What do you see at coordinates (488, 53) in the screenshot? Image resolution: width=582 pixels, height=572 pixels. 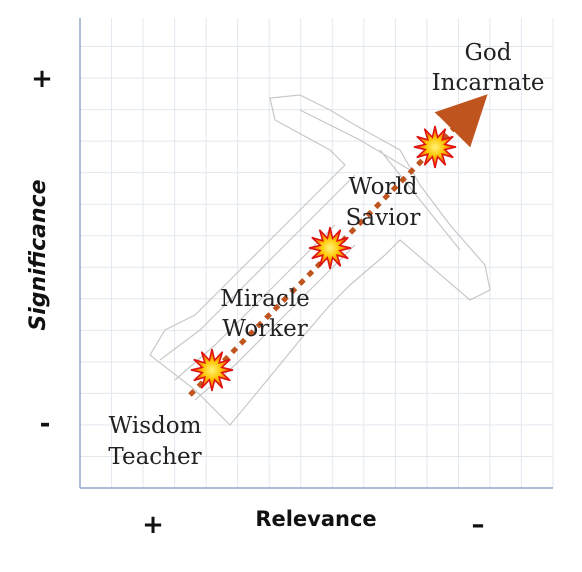 I see `stage-label: God` at bounding box center [488, 53].